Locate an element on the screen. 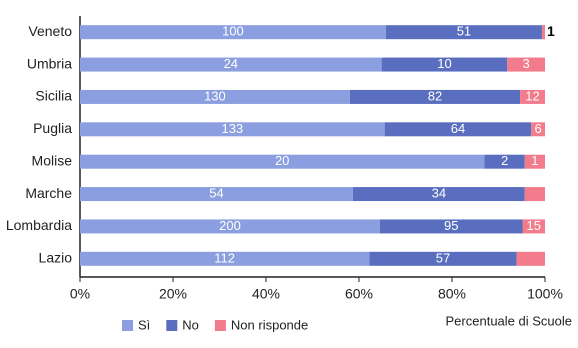 This screenshot has width=578, height=348. value-label: 100 is located at coordinates (233, 31).